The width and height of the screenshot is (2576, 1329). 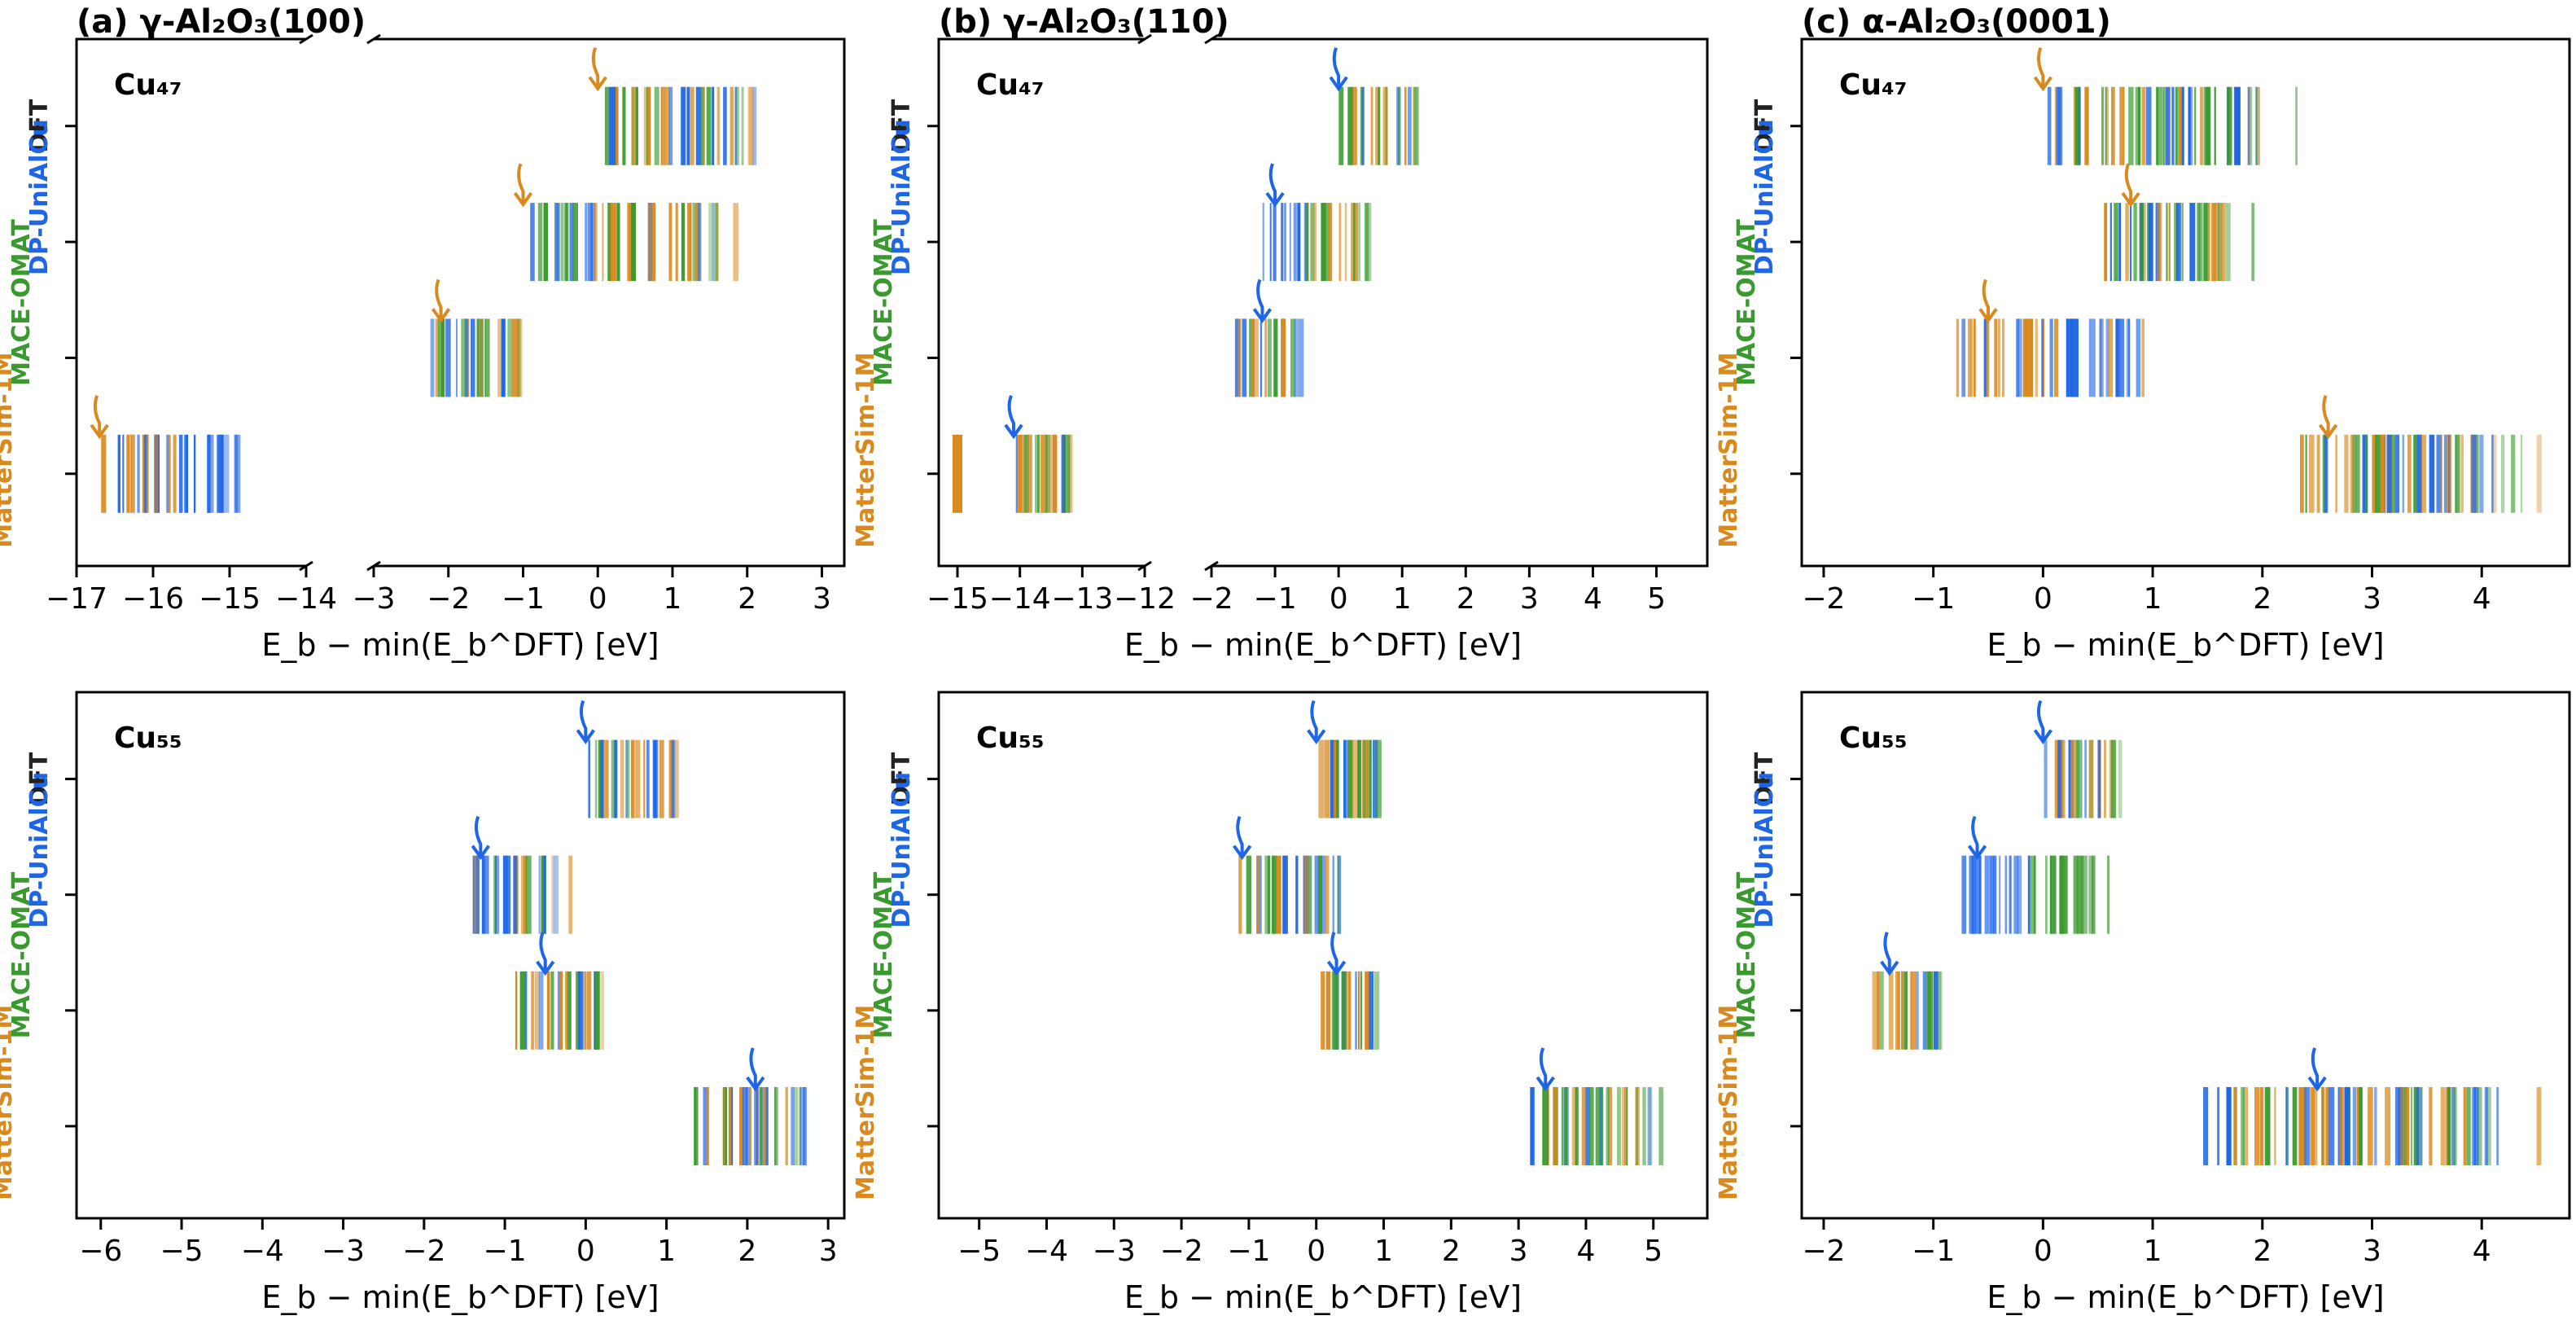 What do you see at coordinates (9, 1102) in the screenshot?
I see `row-label-mattersim-1m: MatterSim-1M` at bounding box center [9, 1102].